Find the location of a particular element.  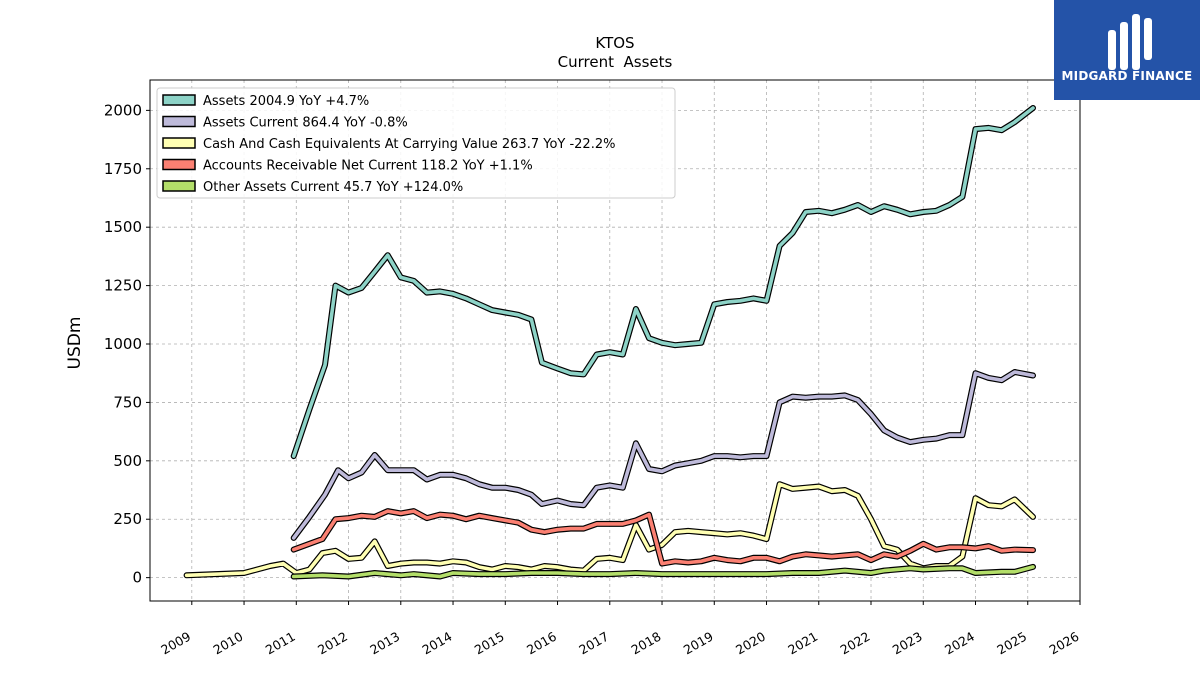

x-tick-label: 2020 is located at coordinates (750, 643).